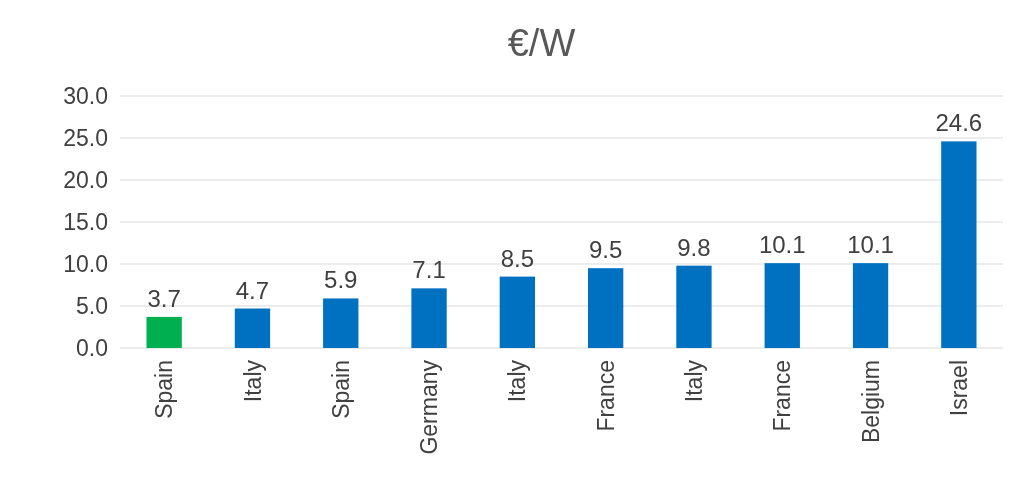  What do you see at coordinates (252, 290) in the screenshot?
I see `data-label: 4.7` at bounding box center [252, 290].